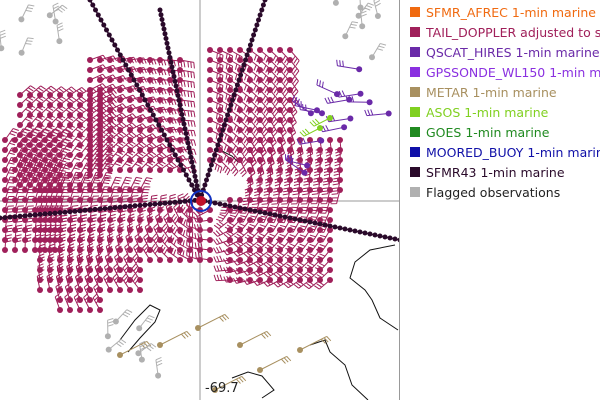 The width and height of the screenshot is (600, 400). What do you see at coordinates (311, 131) in the screenshot?
I see `asos-barb` at bounding box center [311, 131].